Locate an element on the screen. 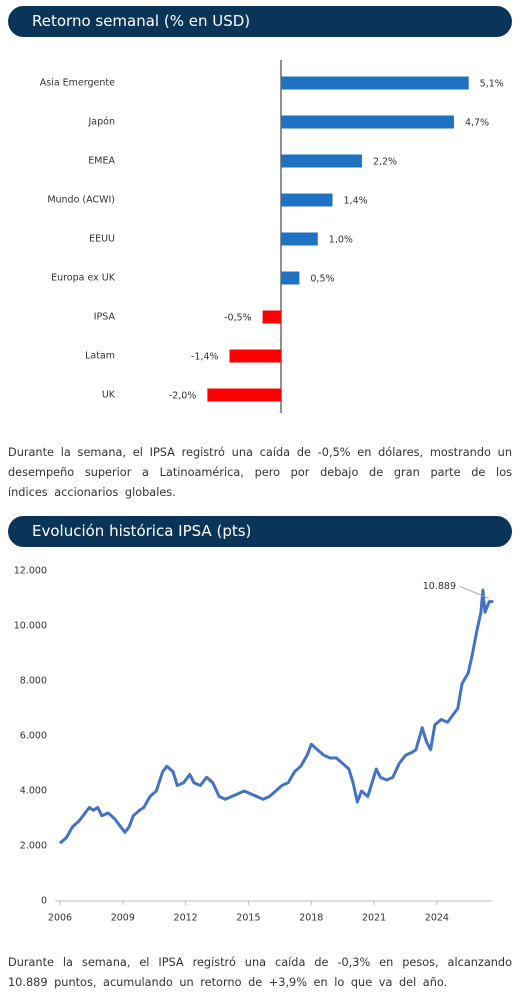 This screenshot has height=1001, width=520. x-tick-label: 2018 is located at coordinates (311, 918).